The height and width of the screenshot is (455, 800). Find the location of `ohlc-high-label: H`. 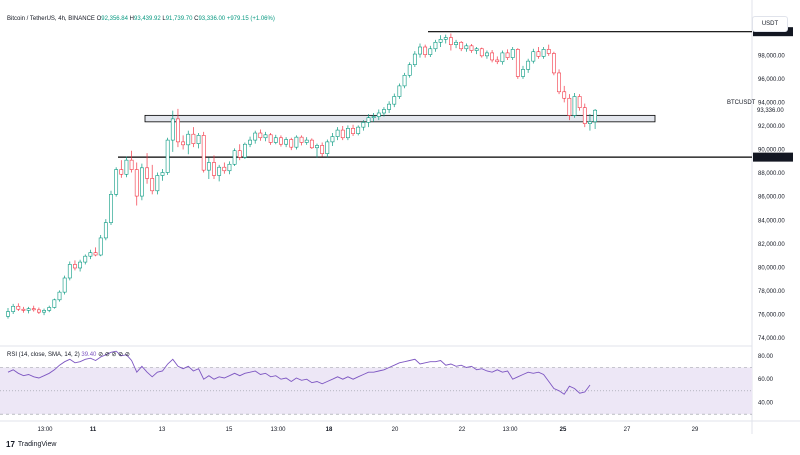

ohlc-high-label: H is located at coordinates (131, 19).